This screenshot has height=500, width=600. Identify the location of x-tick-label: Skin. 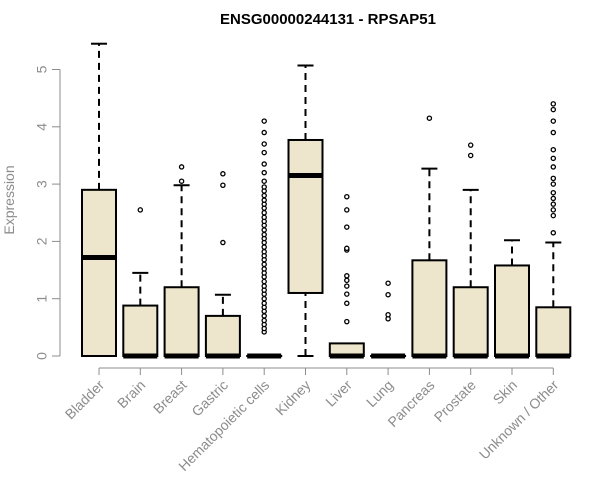
(505, 392).